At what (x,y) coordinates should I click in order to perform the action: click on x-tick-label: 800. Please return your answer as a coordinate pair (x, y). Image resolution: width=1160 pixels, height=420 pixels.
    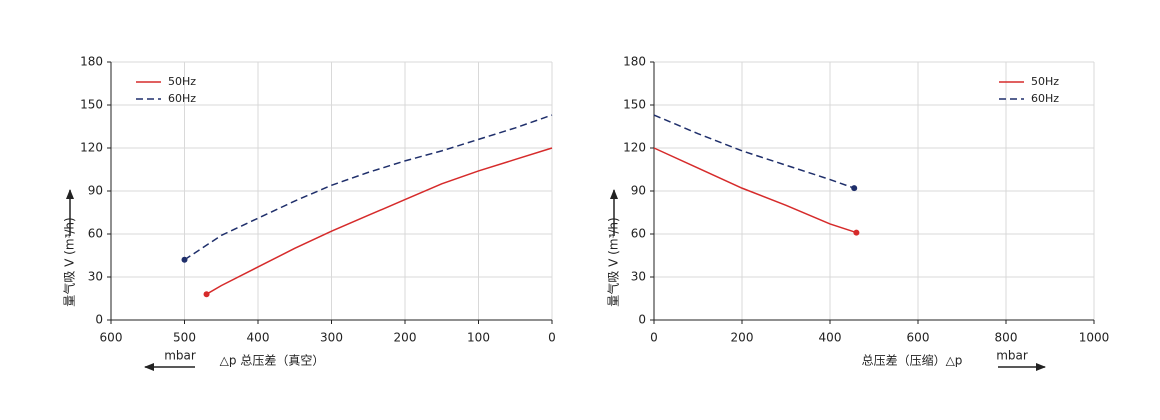
    Looking at the image, I should click on (1006, 338).